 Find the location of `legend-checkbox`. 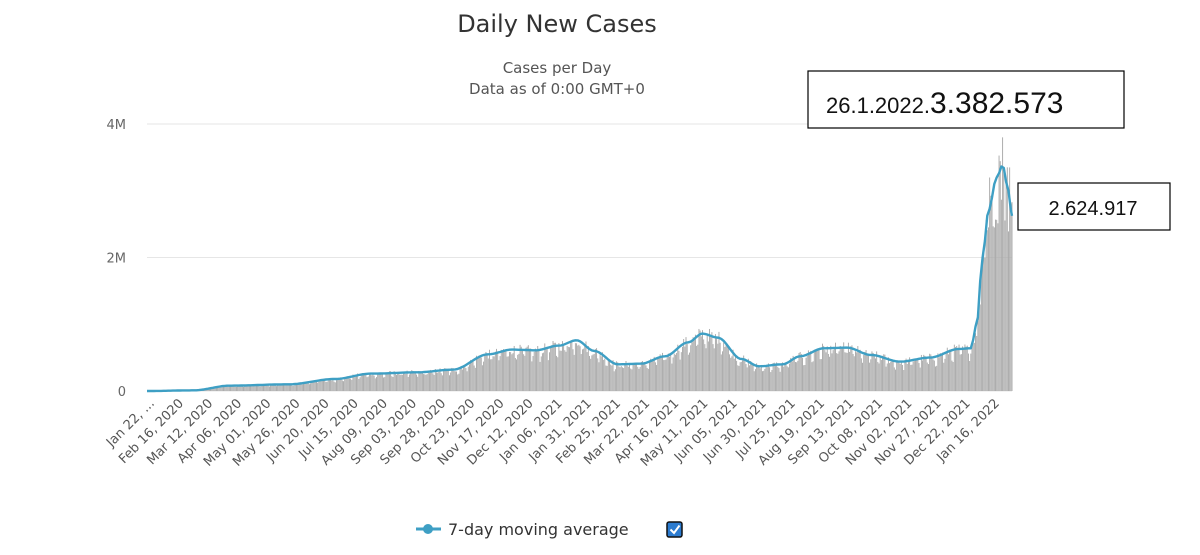

legend-checkbox is located at coordinates (674, 529).